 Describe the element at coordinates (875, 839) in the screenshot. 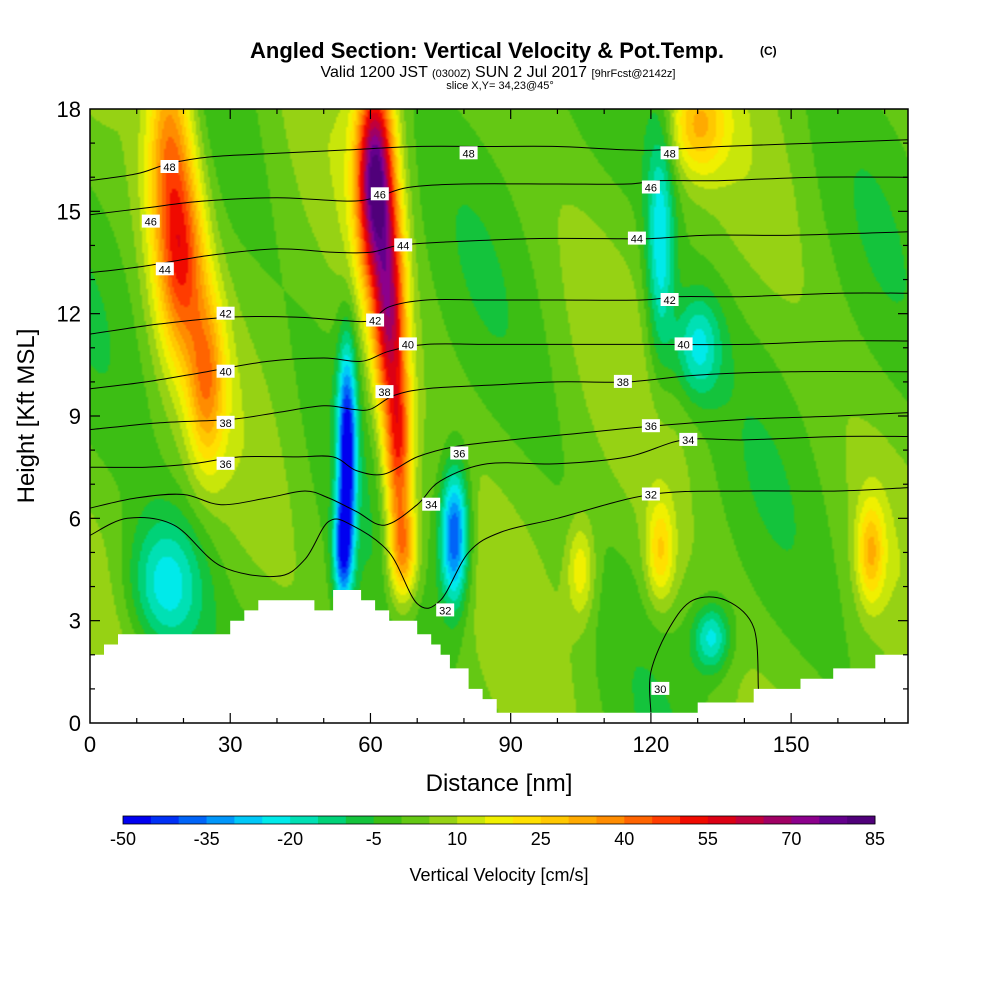

I see `colorbar-tick-label: 85` at that location.